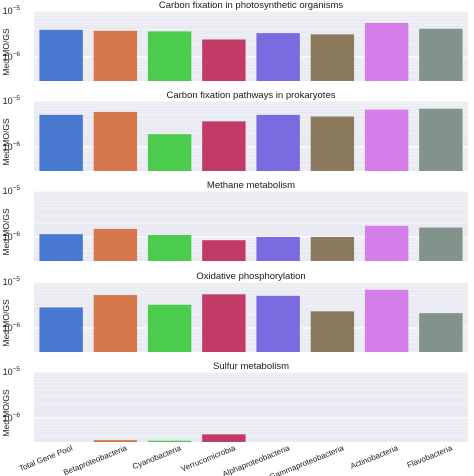  I want to click on plot-background, so click(251, 407).